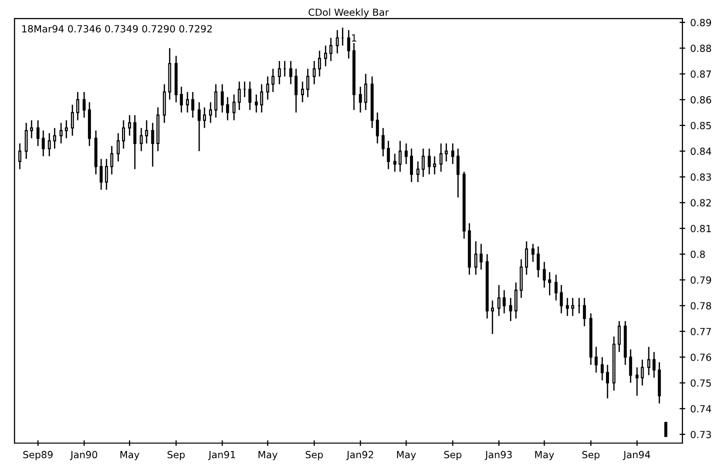 This screenshot has height=464, width=726. What do you see at coordinates (636, 455) in the screenshot?
I see `x-tick-label: Jan94` at bounding box center [636, 455].